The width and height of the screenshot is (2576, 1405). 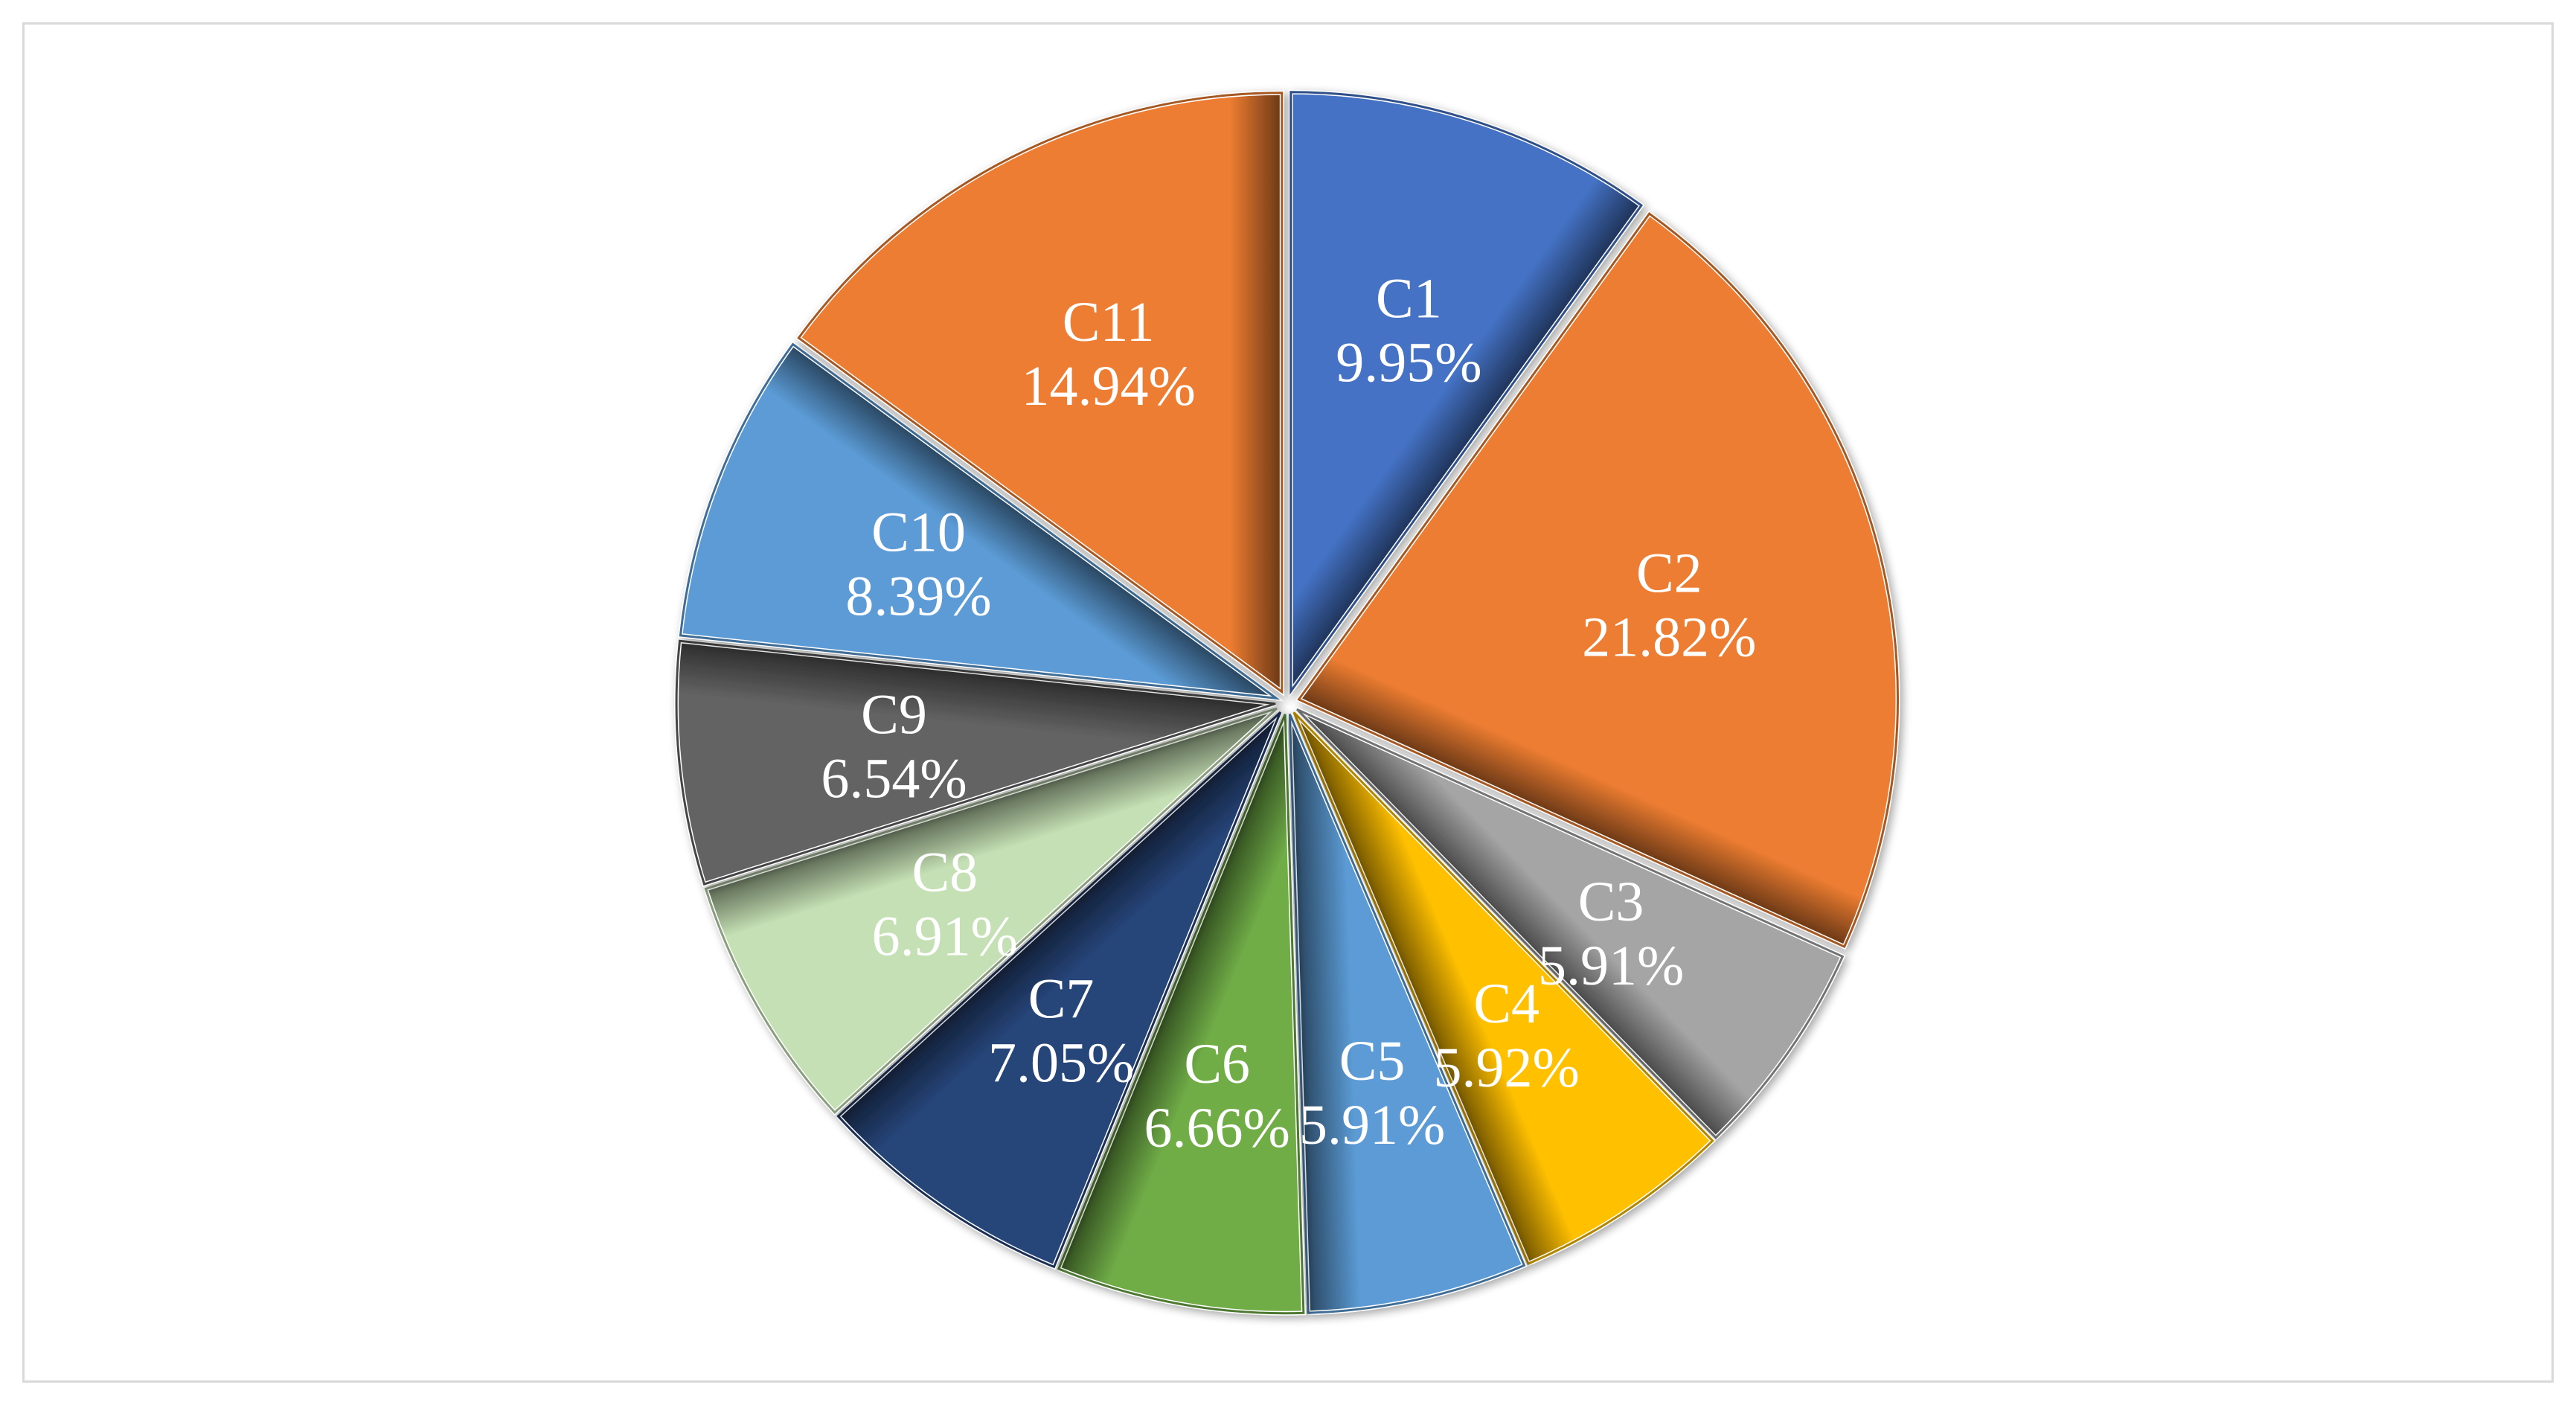 What do you see at coordinates (1109, 386) in the screenshot?
I see `slice-percent-label: 14.94%` at bounding box center [1109, 386].